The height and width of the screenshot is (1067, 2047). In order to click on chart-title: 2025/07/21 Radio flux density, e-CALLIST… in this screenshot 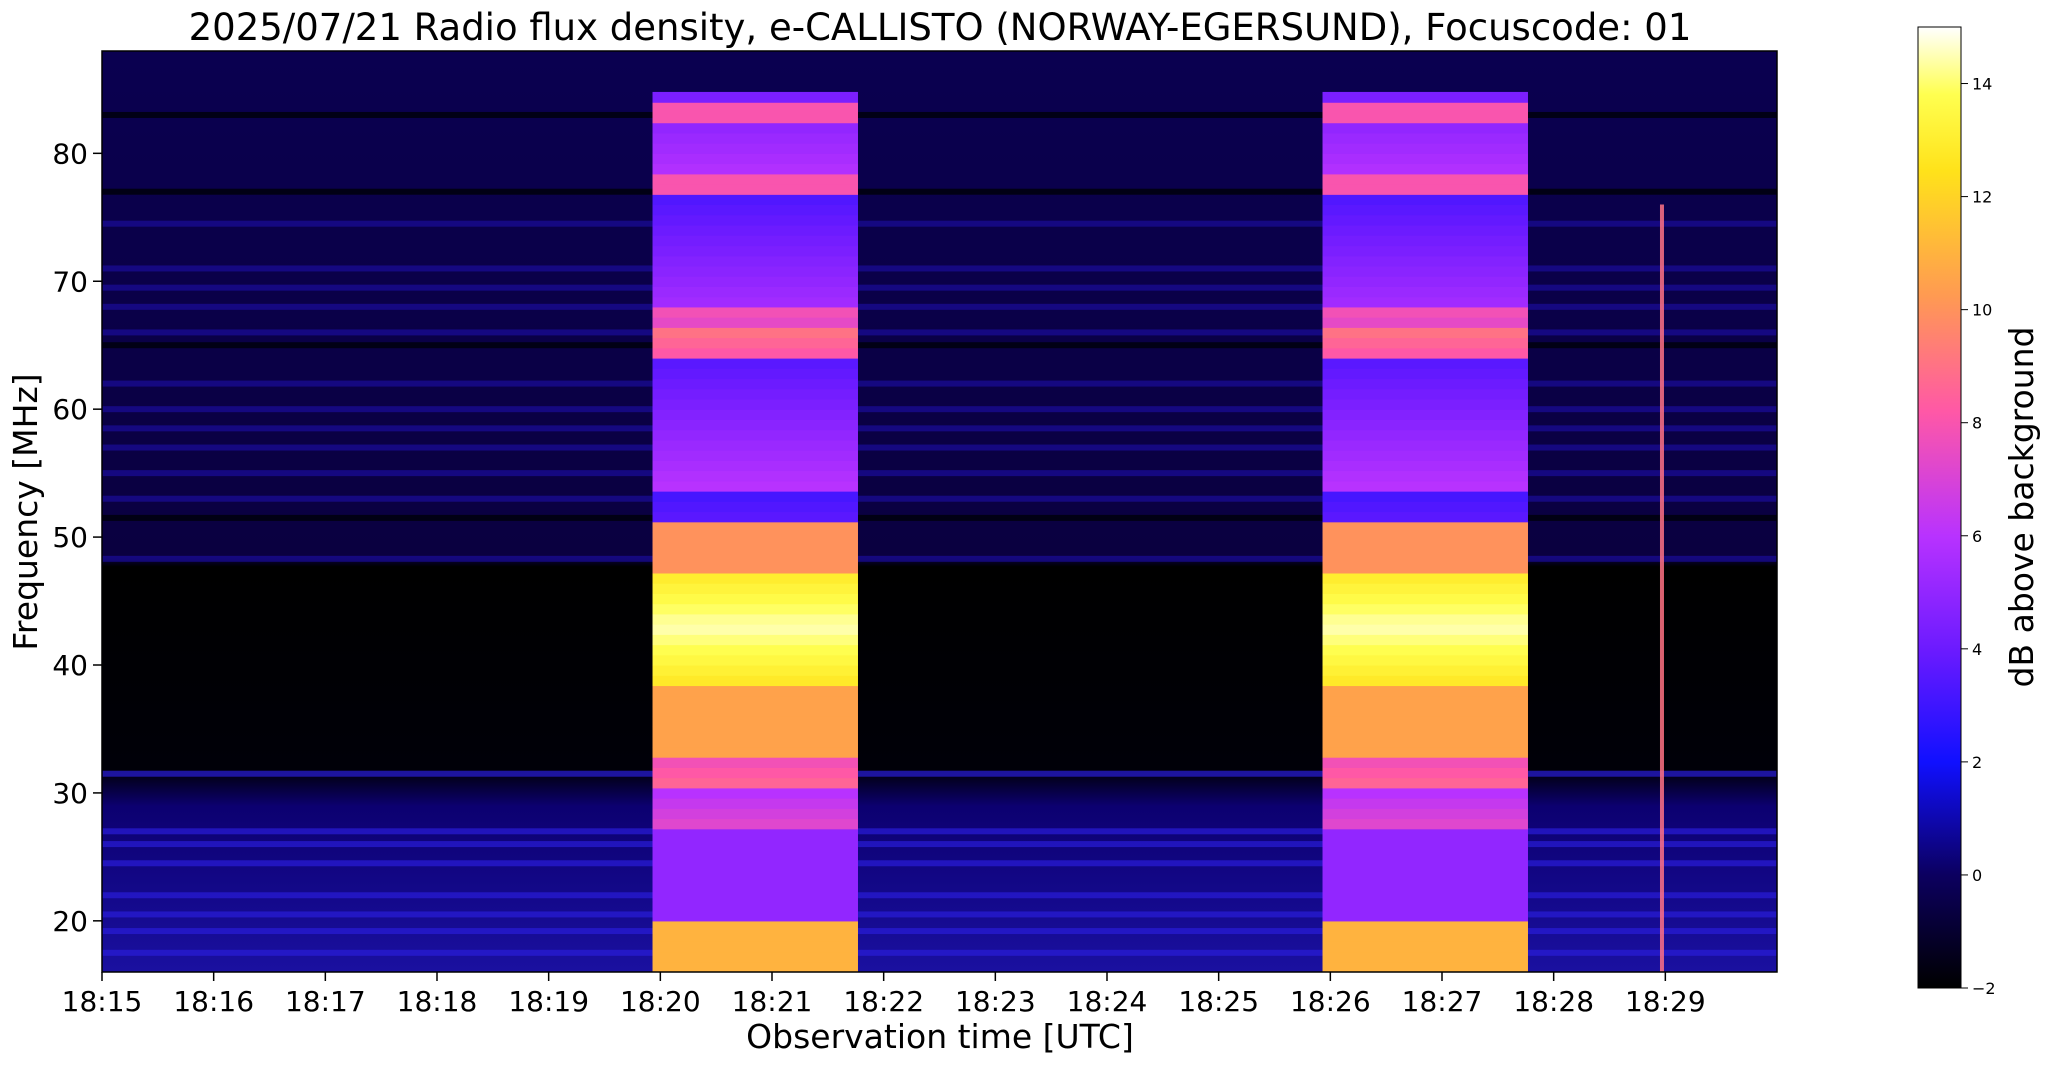, I will do `click(940, 27)`.